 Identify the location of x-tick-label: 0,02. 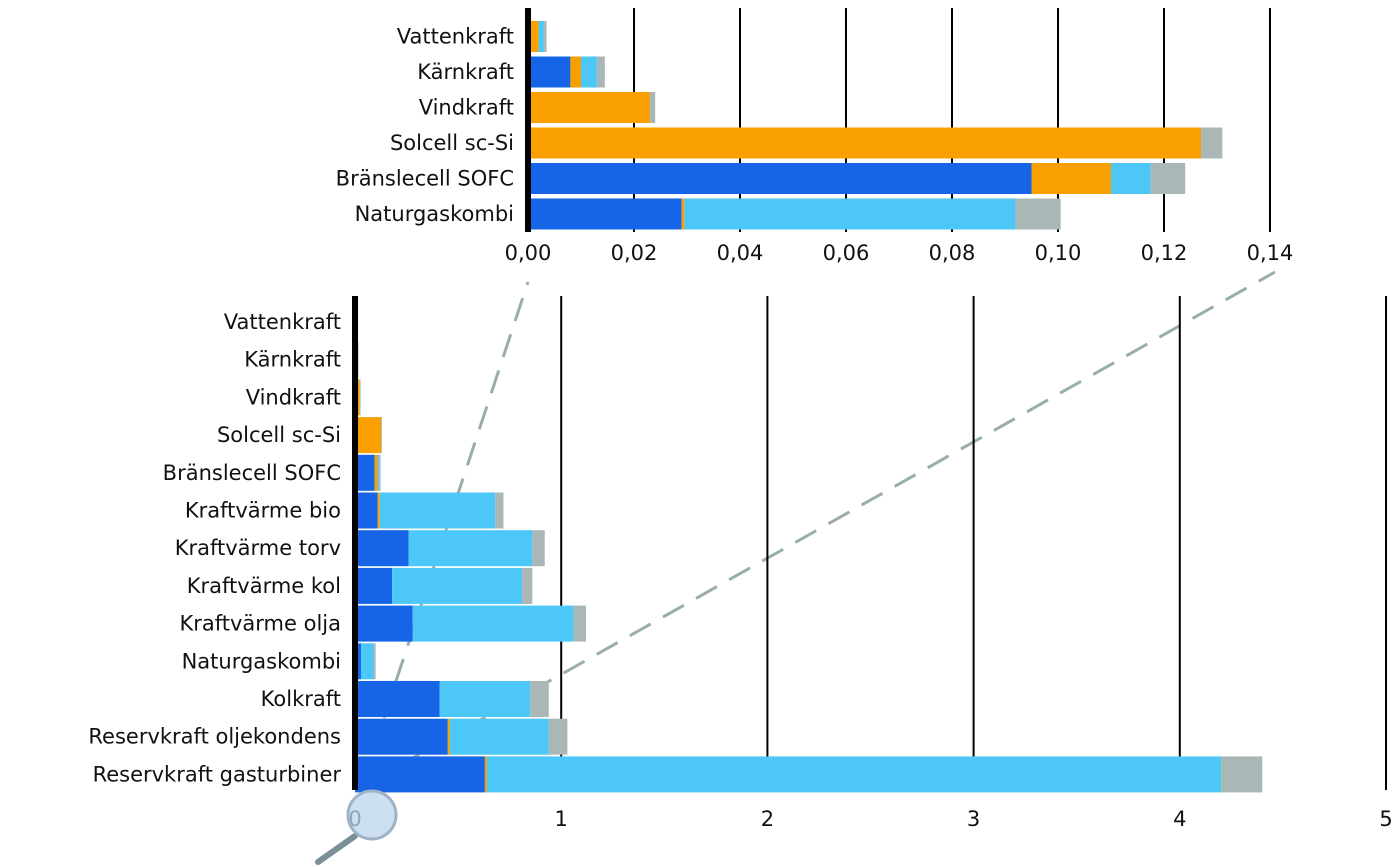
(634, 253).